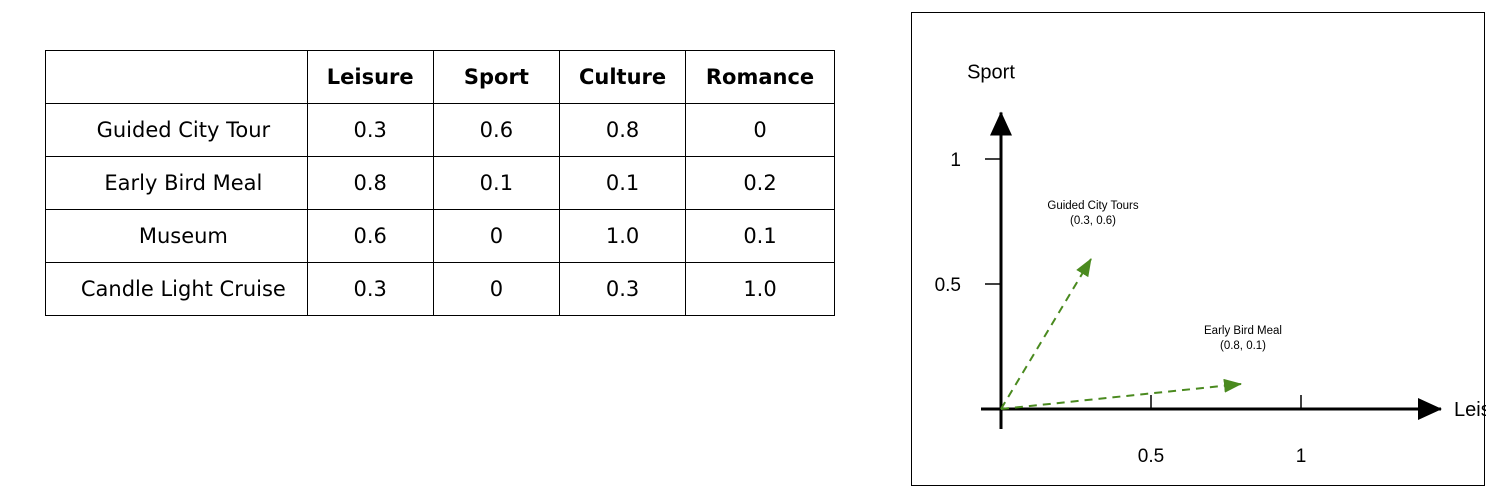  What do you see at coordinates (991, 73) in the screenshot?
I see `y-axis-title: Sport` at bounding box center [991, 73].